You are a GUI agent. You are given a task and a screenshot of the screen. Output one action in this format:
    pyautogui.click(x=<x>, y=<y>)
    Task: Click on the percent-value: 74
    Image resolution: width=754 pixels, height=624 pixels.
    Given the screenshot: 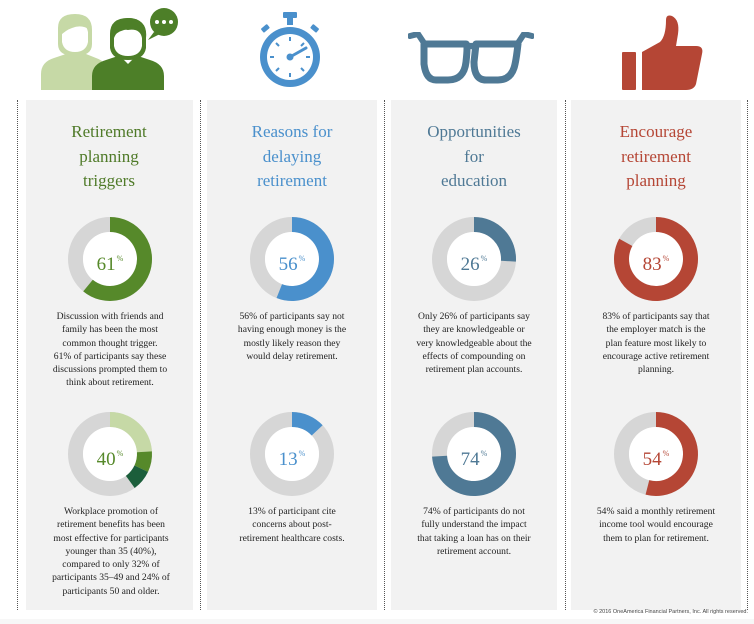 What is the action you would take?
    pyautogui.click(x=470, y=459)
    